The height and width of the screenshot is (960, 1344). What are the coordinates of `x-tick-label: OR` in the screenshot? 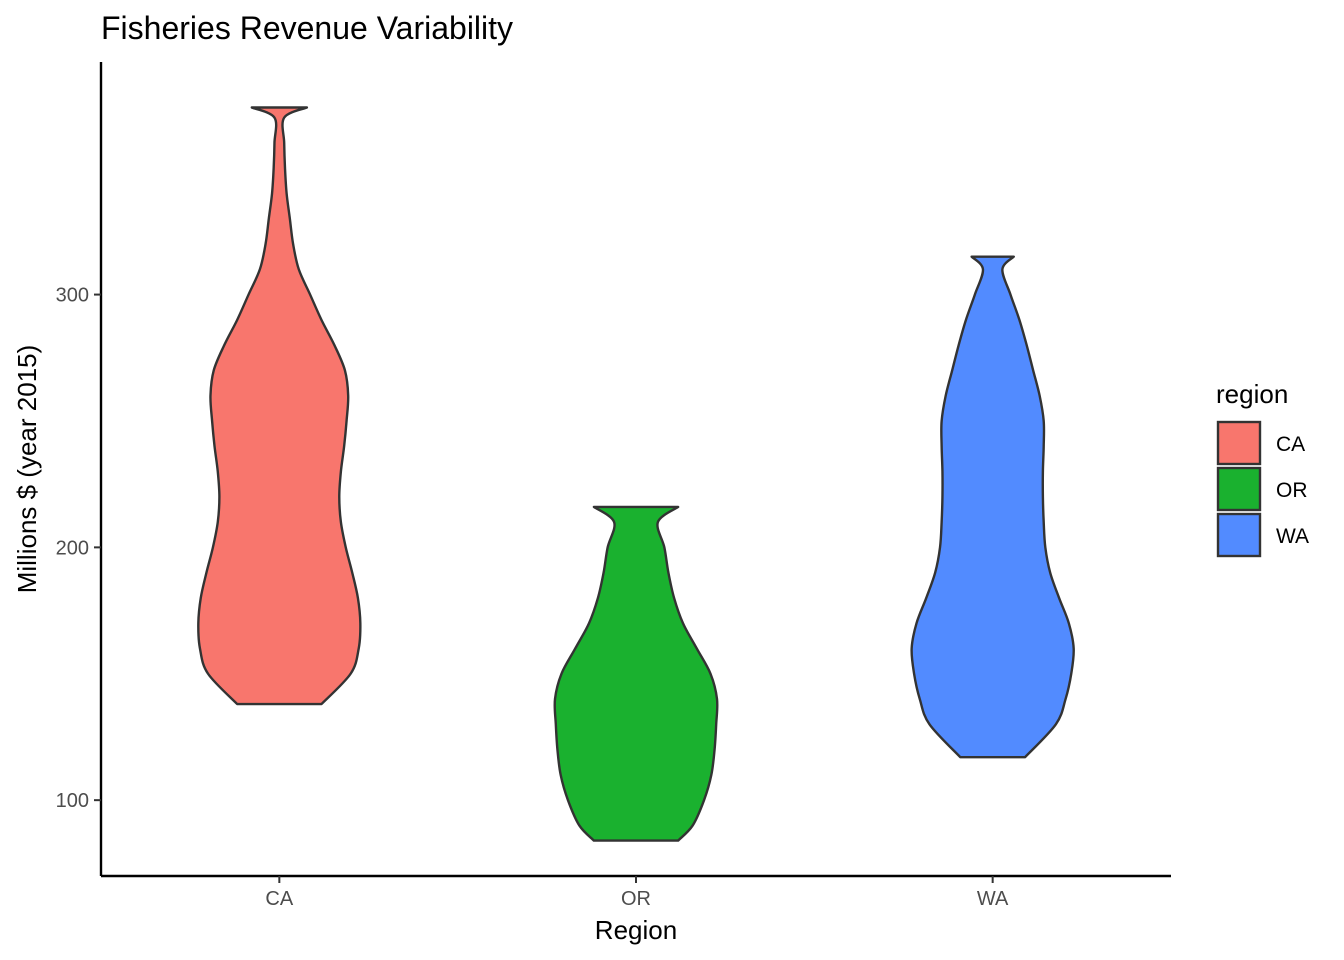 It's located at (636, 899).